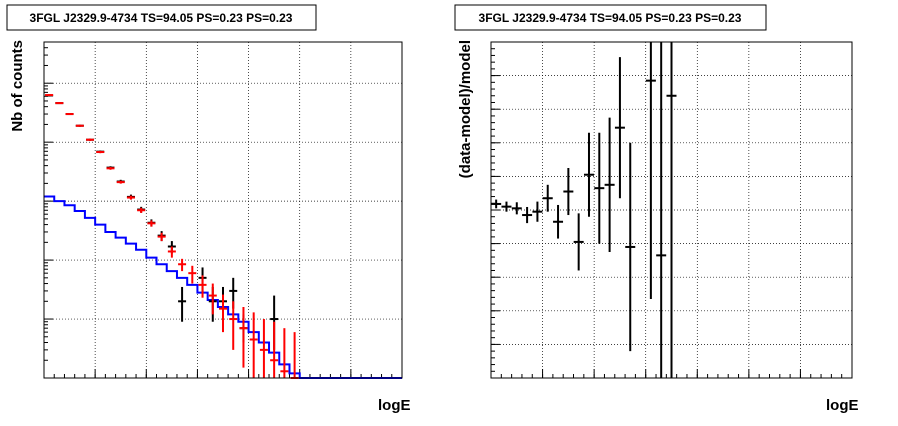  Describe the element at coordinates (394, 405) in the screenshot. I see `left-x-axis-label: logE` at that location.